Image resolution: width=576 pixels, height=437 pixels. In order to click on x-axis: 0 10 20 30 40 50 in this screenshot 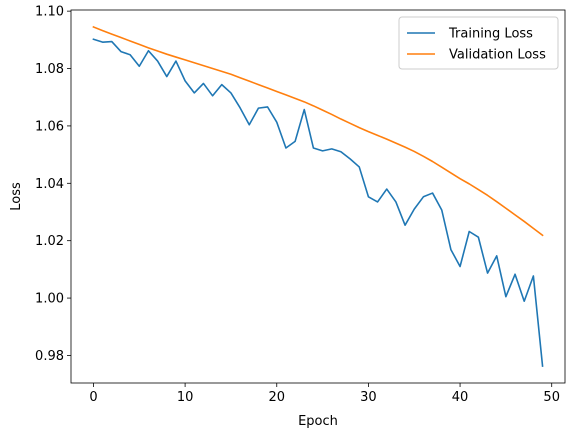, I will do `click(324, 394)`.